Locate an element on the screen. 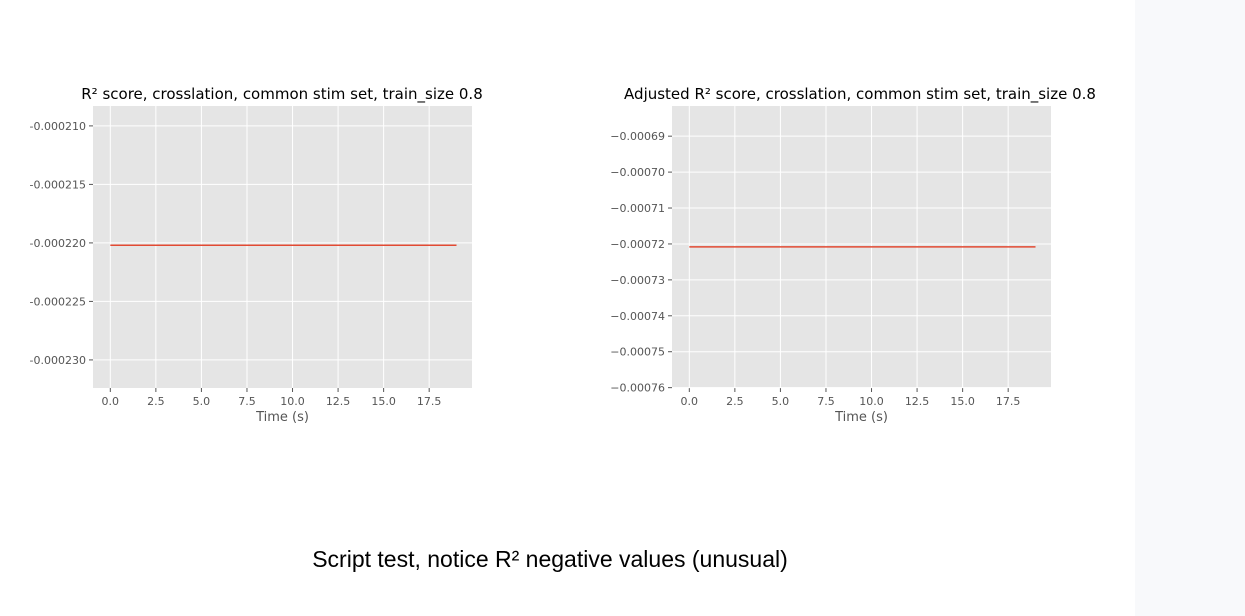  y-tick-label: −0.00072 is located at coordinates (637, 244).